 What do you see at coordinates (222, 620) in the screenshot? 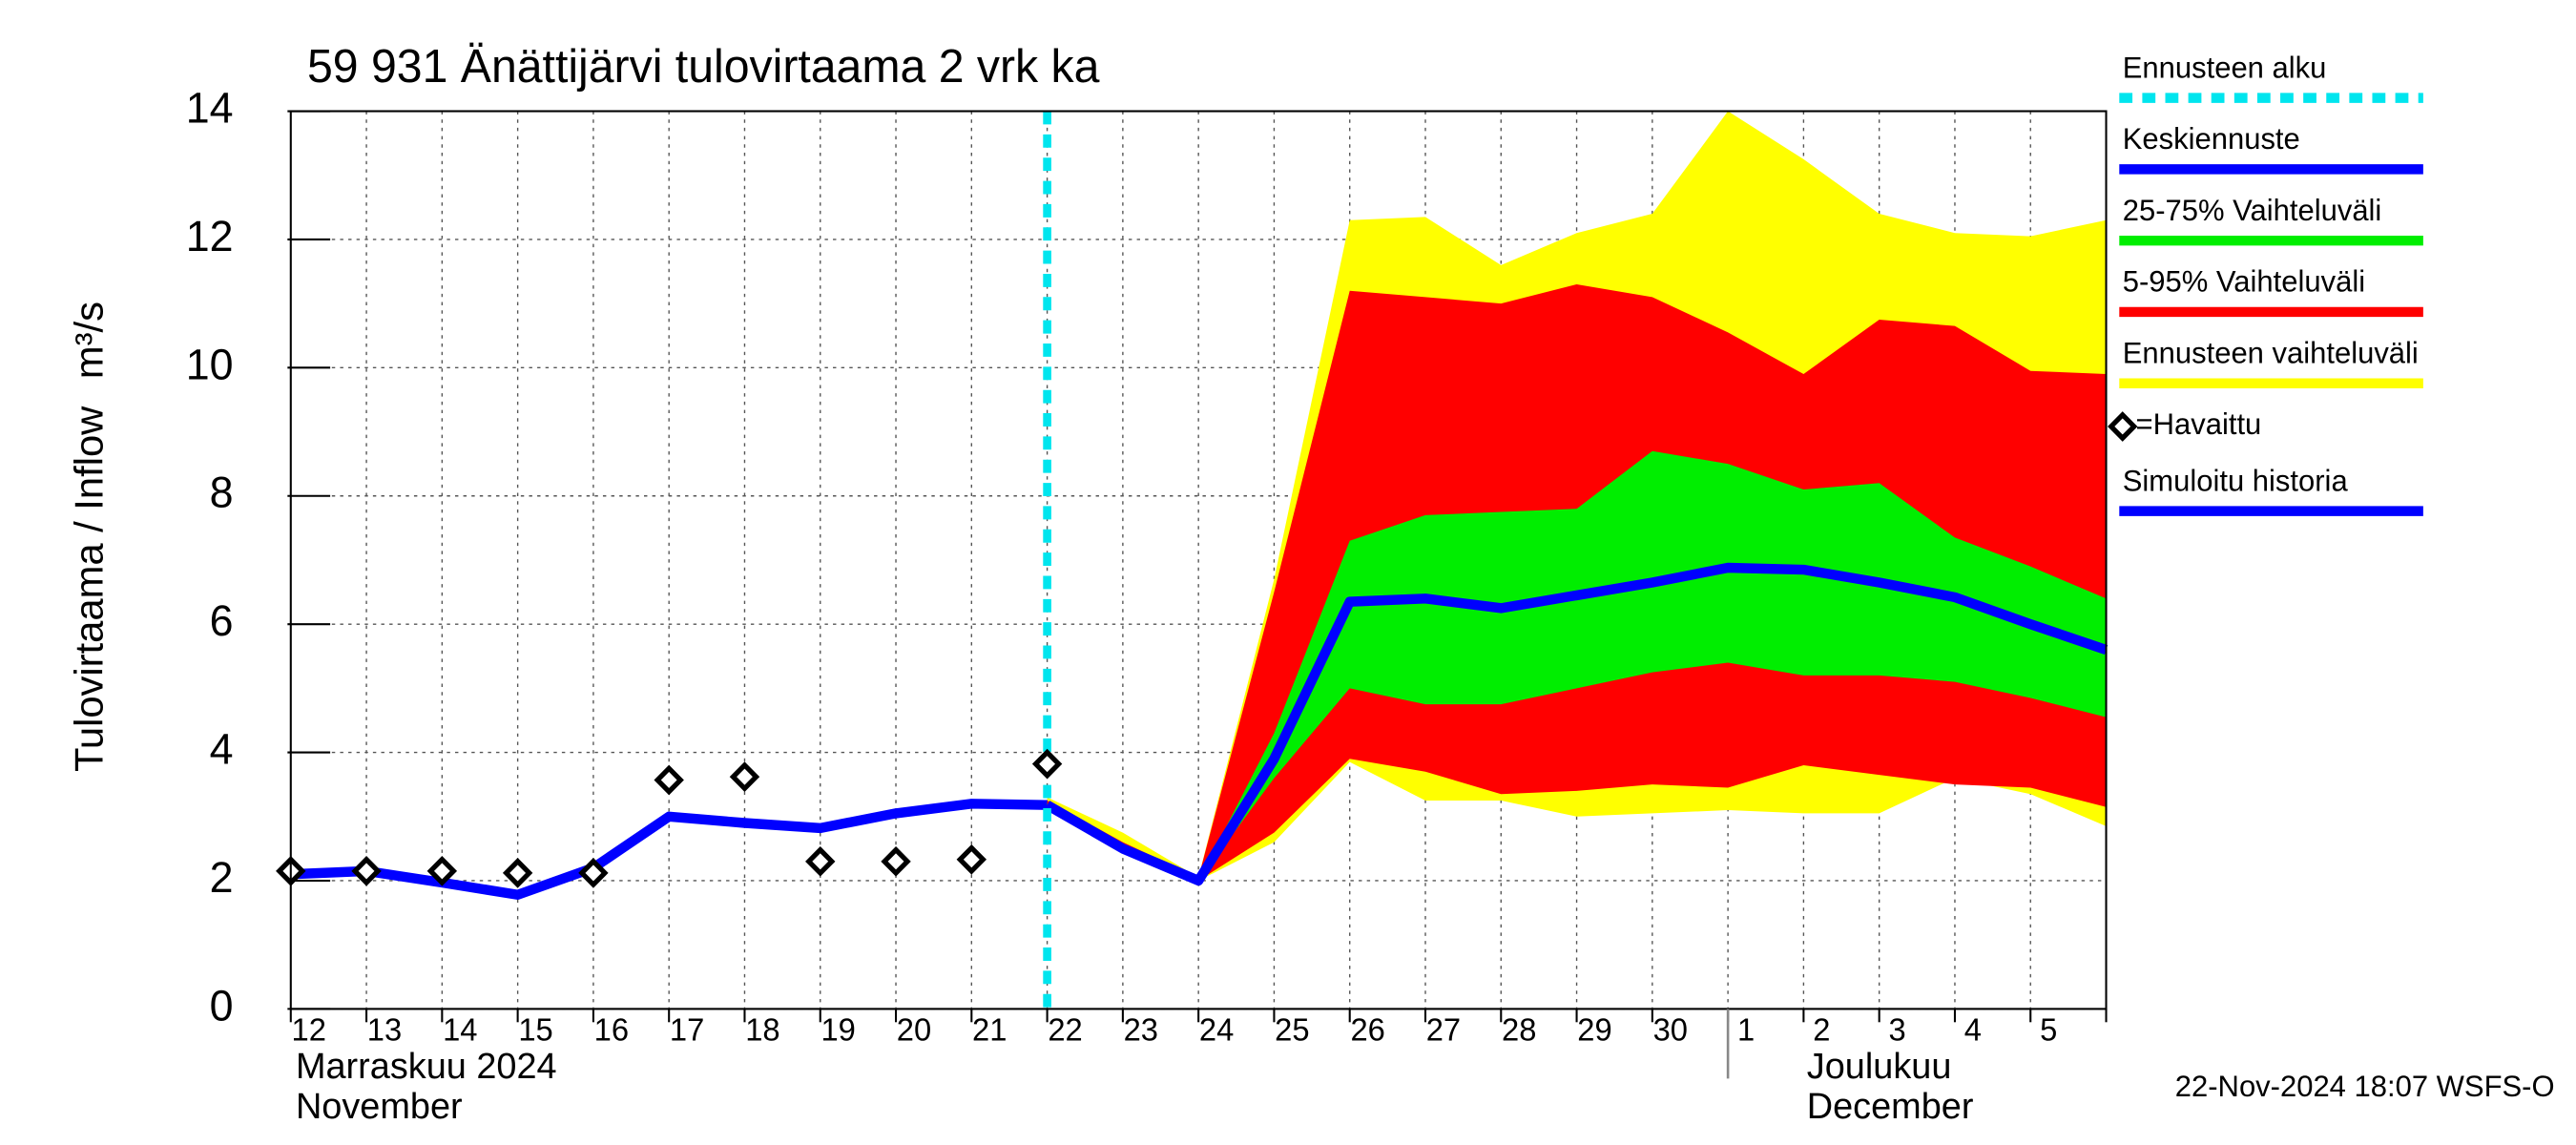
I see `y-tick-label: 6` at bounding box center [222, 620].